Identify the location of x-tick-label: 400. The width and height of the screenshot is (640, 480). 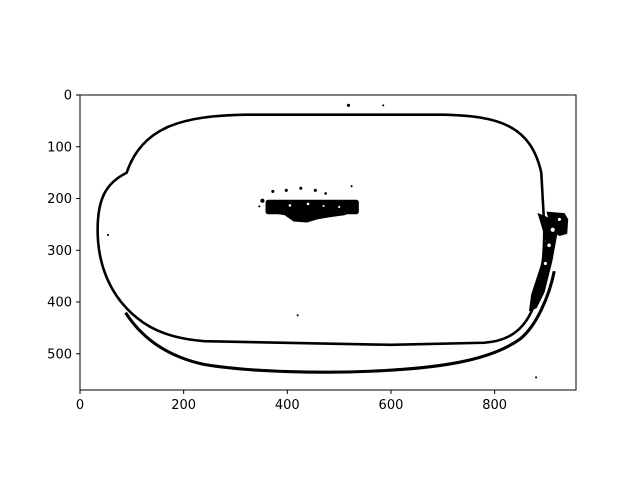
(287, 405).